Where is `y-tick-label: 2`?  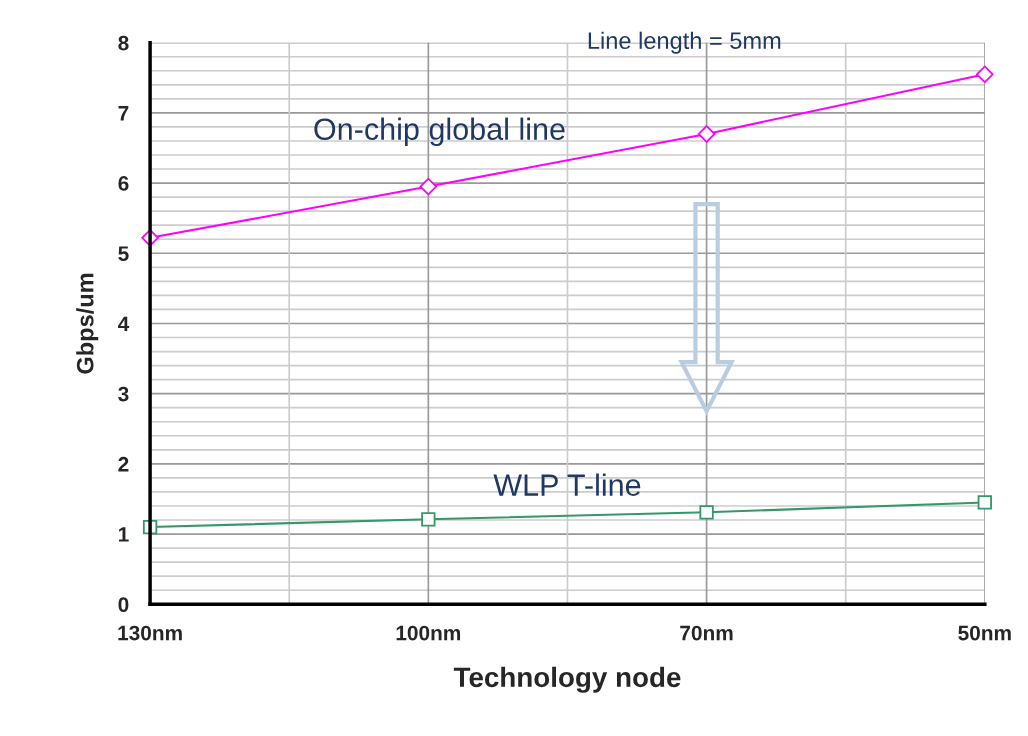
y-tick-label: 2 is located at coordinates (123, 464).